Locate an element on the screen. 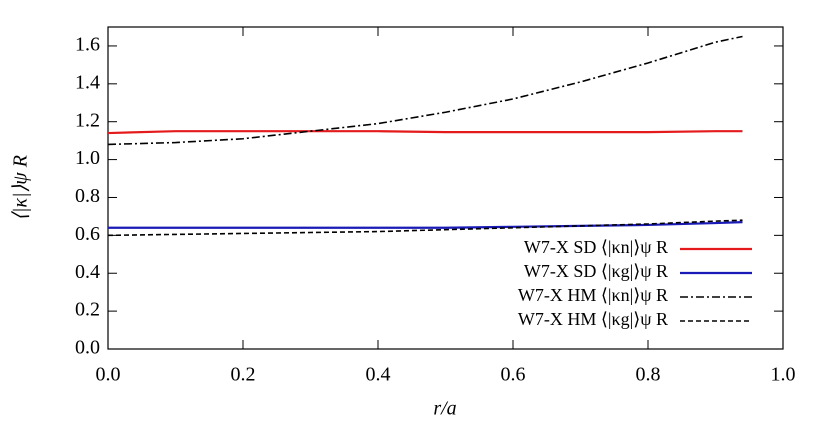 The width and height of the screenshot is (830, 432). x-tick-label: 1.0 is located at coordinates (783, 375).